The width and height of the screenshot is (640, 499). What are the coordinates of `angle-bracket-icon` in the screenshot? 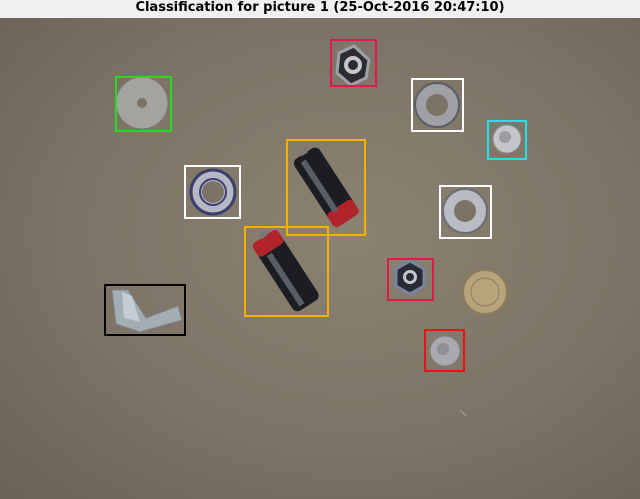 It's located at (147, 311).